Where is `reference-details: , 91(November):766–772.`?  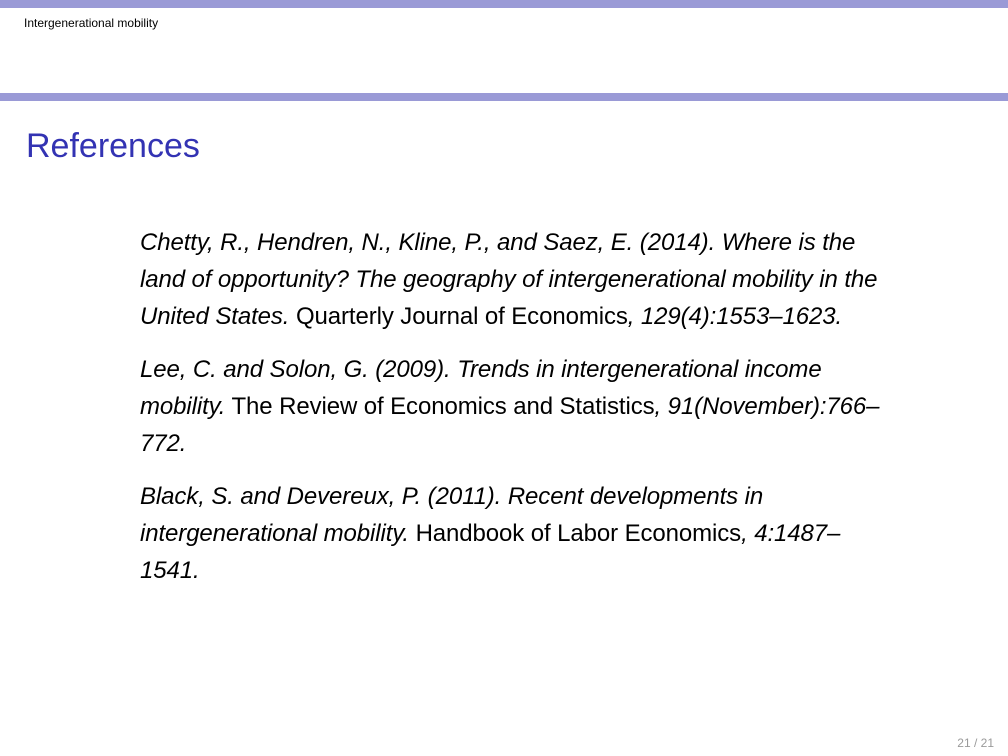
reference-details: , 91(November):766–772. is located at coordinates (510, 425).